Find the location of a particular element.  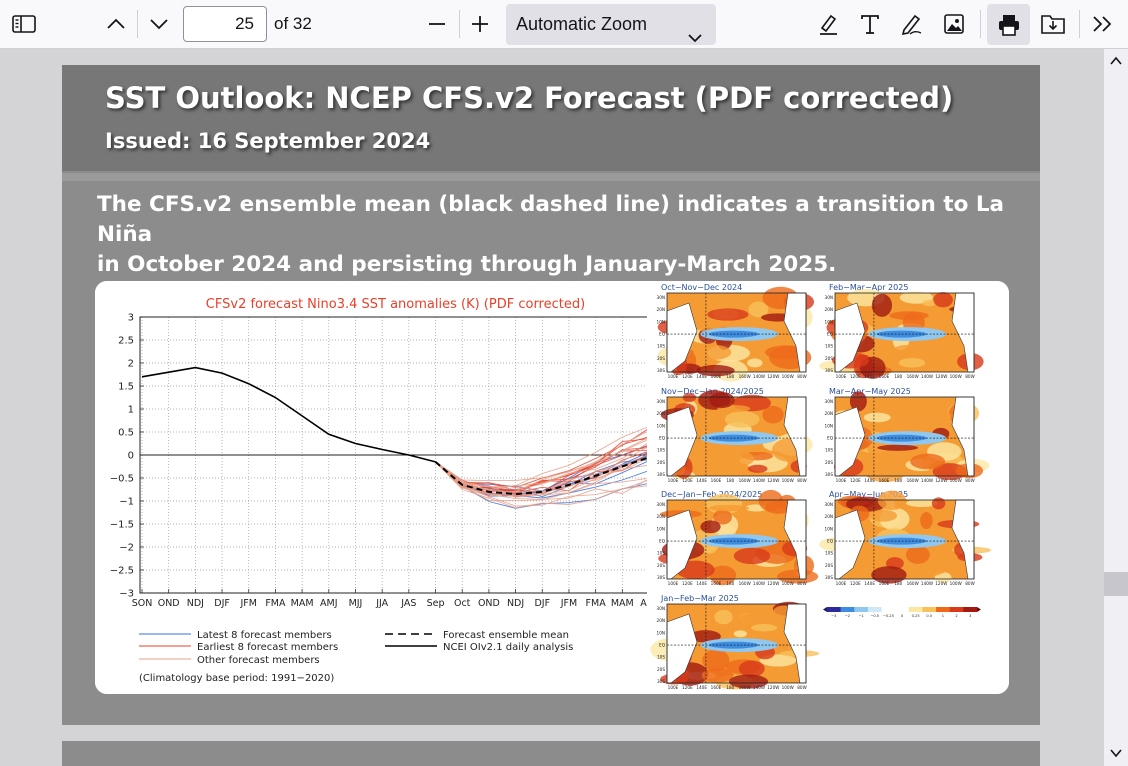

highlight-icon is located at coordinates (828, 24).